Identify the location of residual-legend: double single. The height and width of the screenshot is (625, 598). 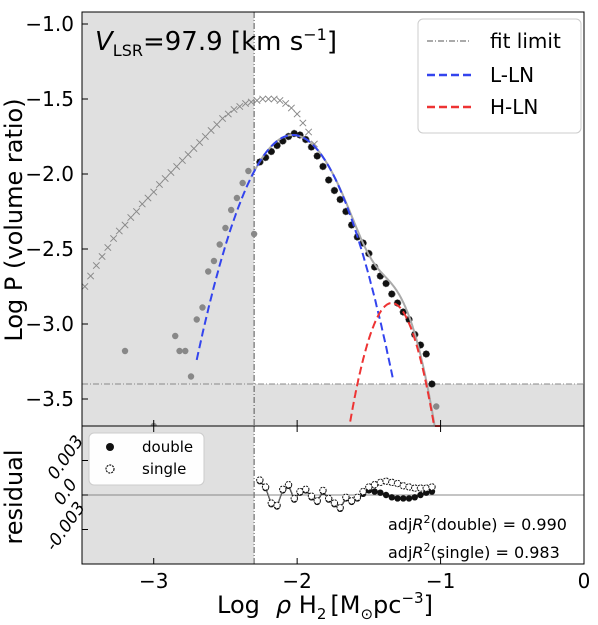
(146, 459).